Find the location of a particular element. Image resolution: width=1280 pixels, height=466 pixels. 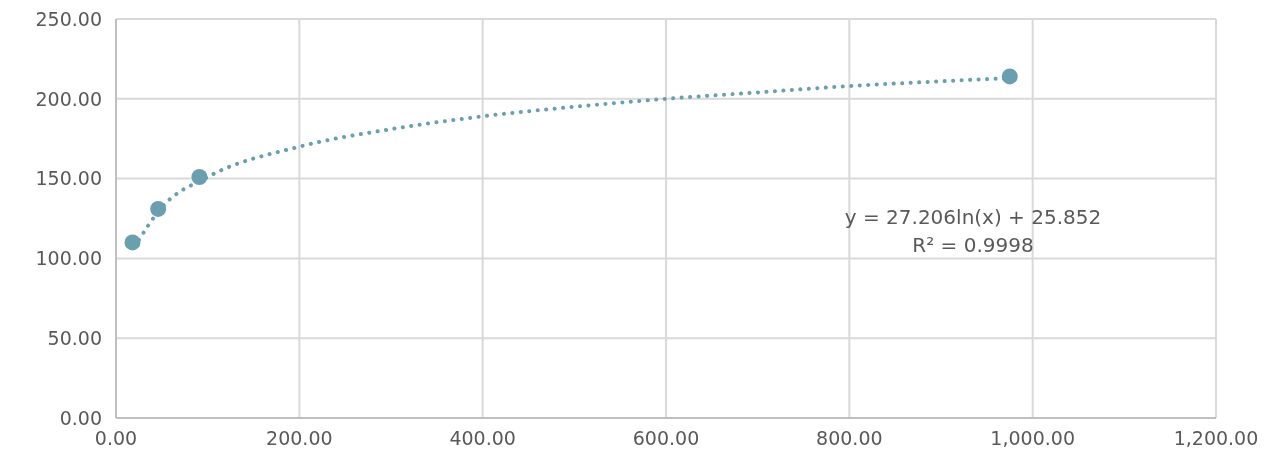

y-tick-label: 100.00 is located at coordinates (68, 258).